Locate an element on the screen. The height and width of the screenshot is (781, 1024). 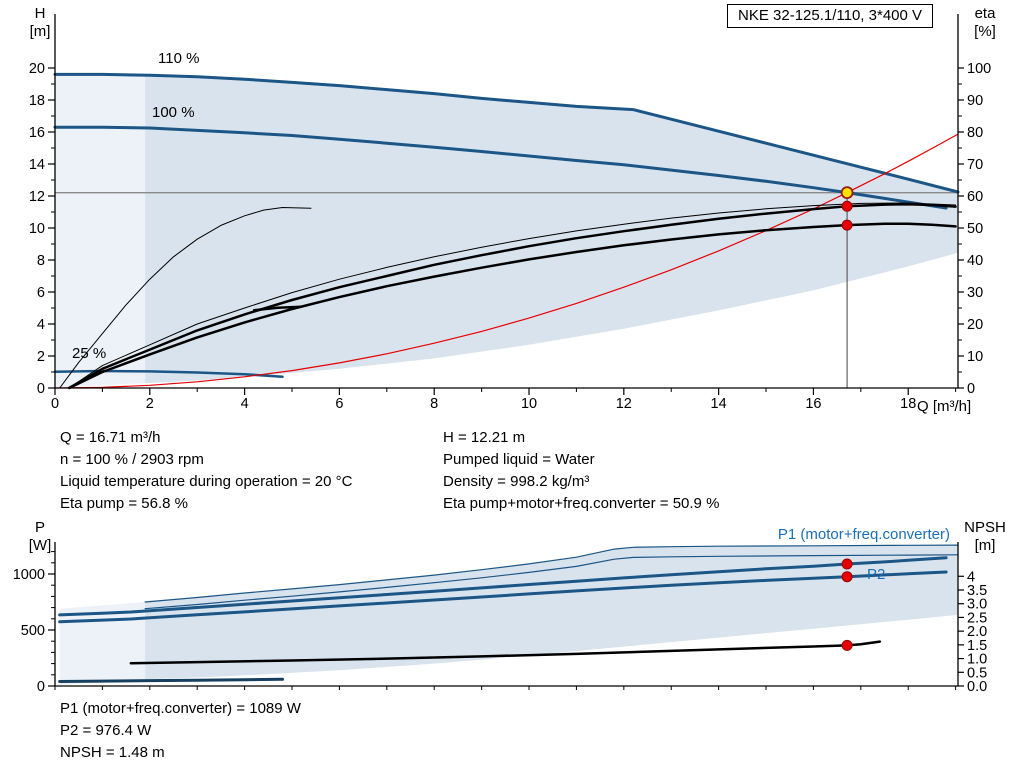
svg-text: 3.0 is located at coordinates (977, 605).